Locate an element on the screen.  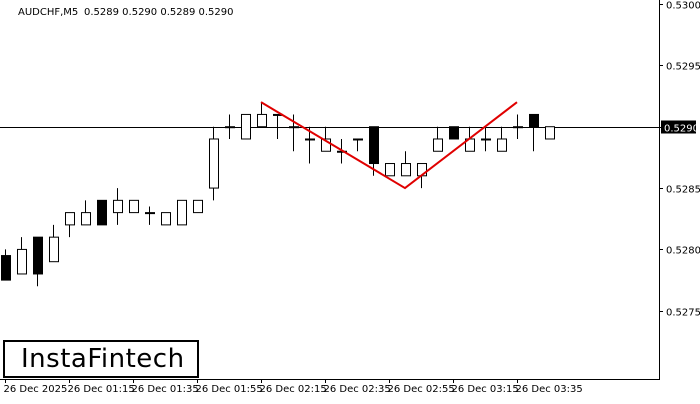
y-tick-label: 0.5280 is located at coordinates (683, 251).